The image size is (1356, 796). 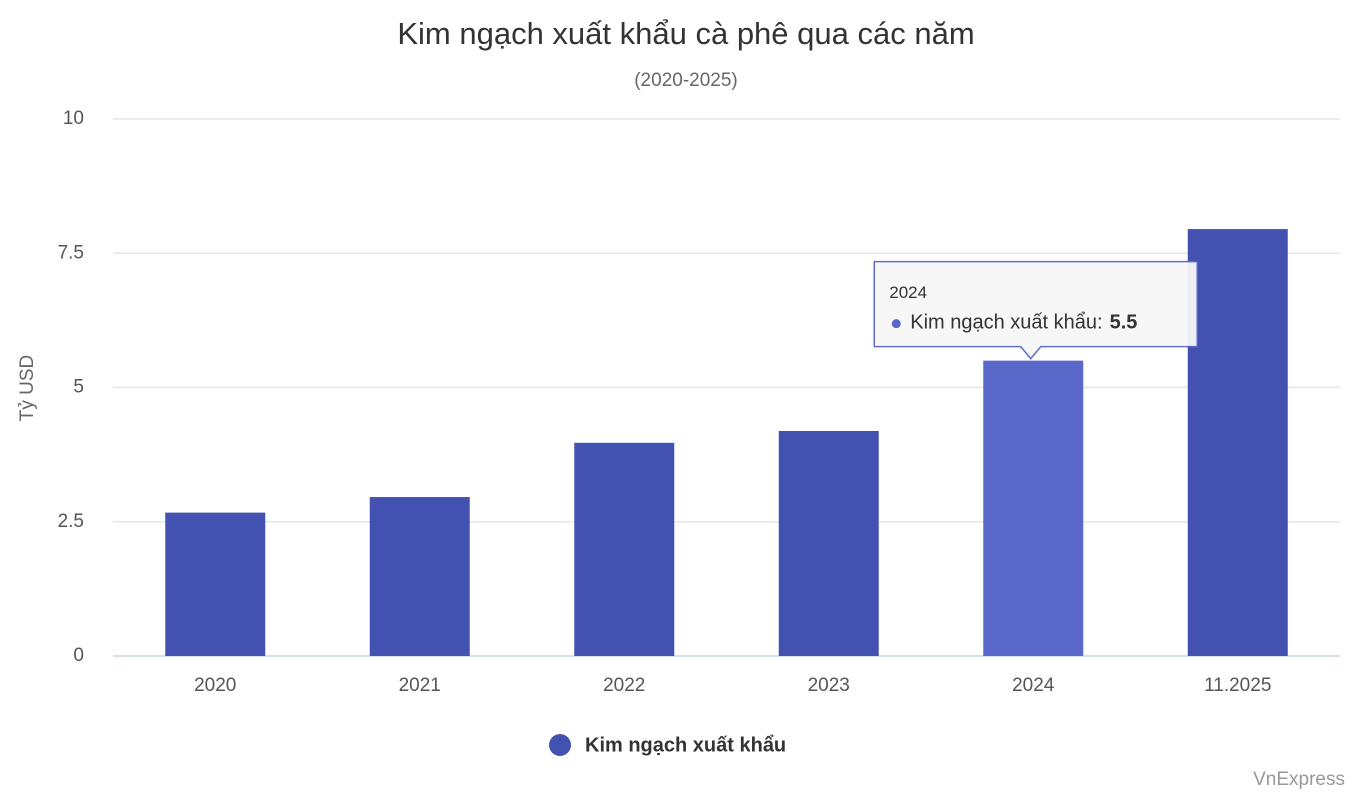 I want to click on tooltip-line: Kim ngạch xuất khẩu: 5.5, so click(x=1023, y=323).